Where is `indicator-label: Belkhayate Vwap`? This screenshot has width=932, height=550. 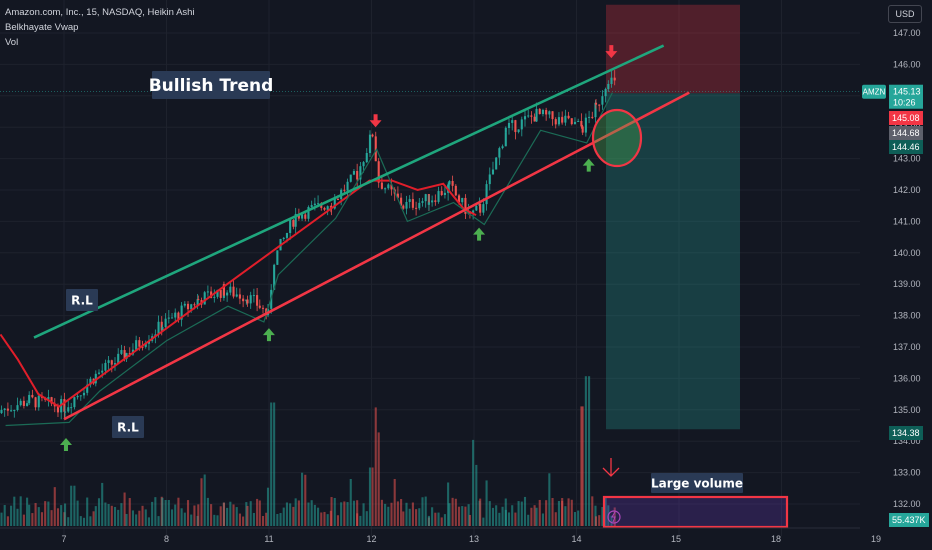 indicator-label: Belkhayate Vwap is located at coordinates (42, 27).